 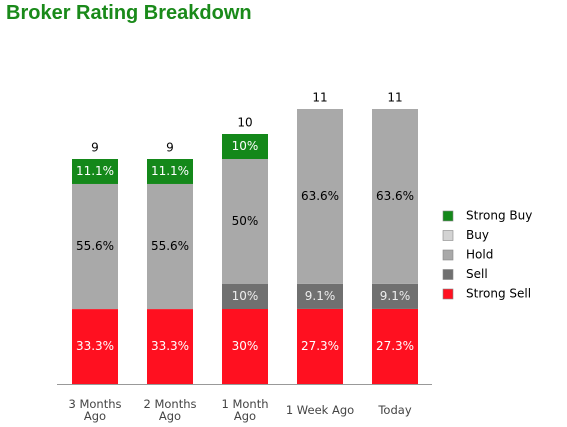 I want to click on legend-label: Buy, so click(x=477, y=235).